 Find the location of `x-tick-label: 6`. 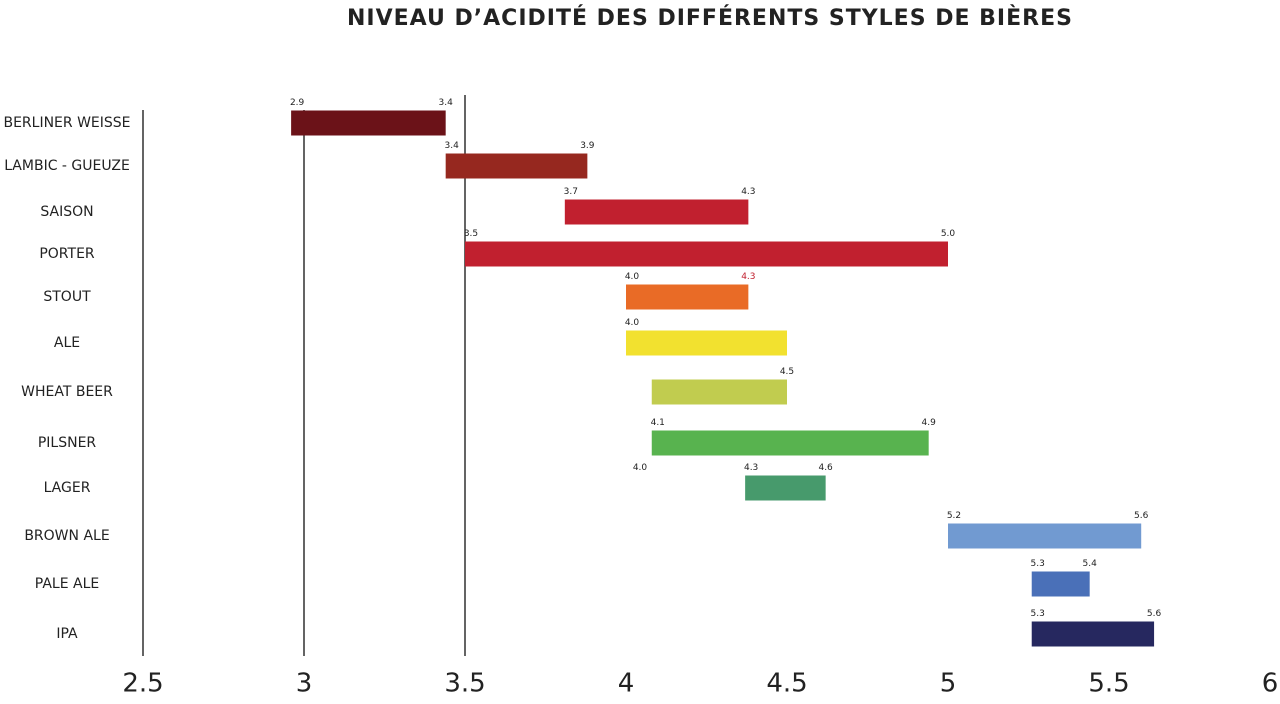

x-tick-label: 6 is located at coordinates (1270, 684).